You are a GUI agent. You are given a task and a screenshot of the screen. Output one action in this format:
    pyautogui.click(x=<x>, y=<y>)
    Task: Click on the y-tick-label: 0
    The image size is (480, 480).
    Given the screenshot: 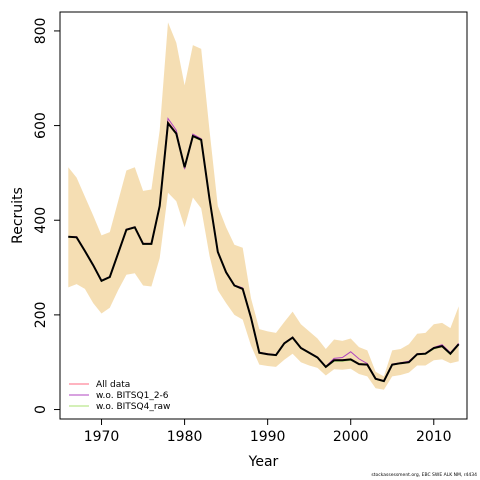 What is the action you would take?
    pyautogui.click(x=41, y=409)
    